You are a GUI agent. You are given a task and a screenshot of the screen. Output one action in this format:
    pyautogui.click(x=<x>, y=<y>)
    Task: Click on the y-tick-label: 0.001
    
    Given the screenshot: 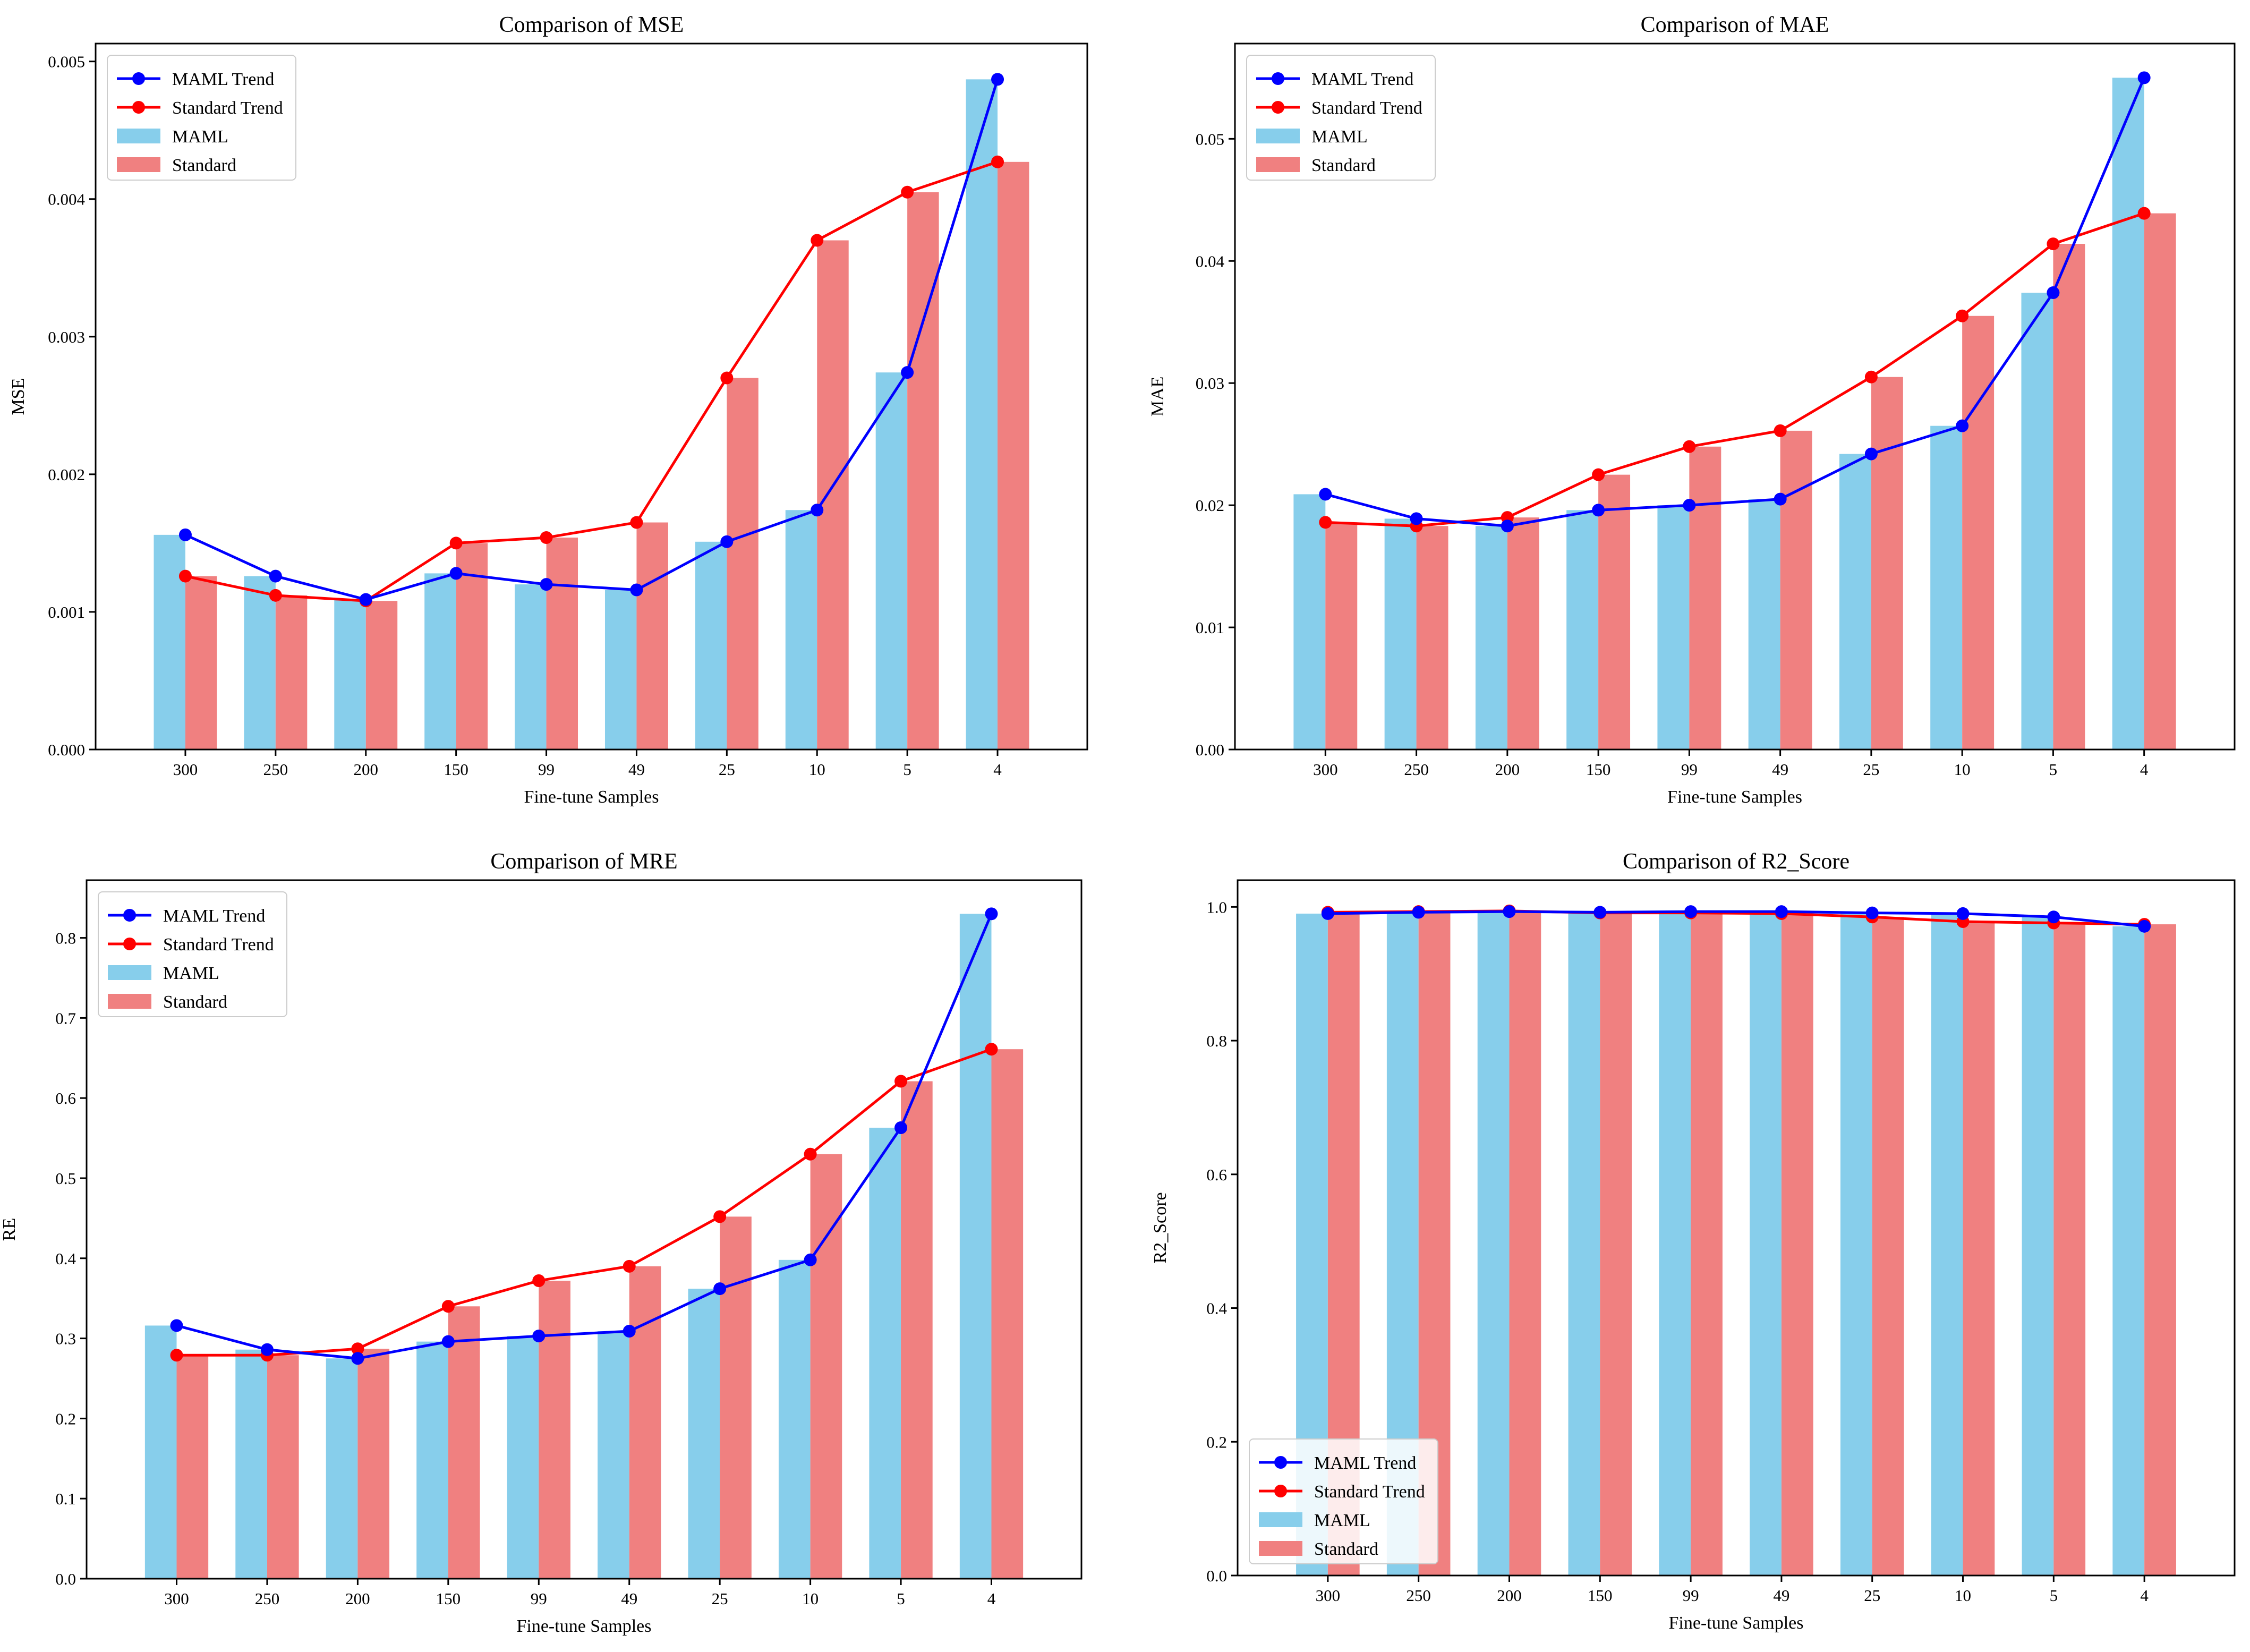 What is the action you would take?
    pyautogui.click(x=66, y=612)
    